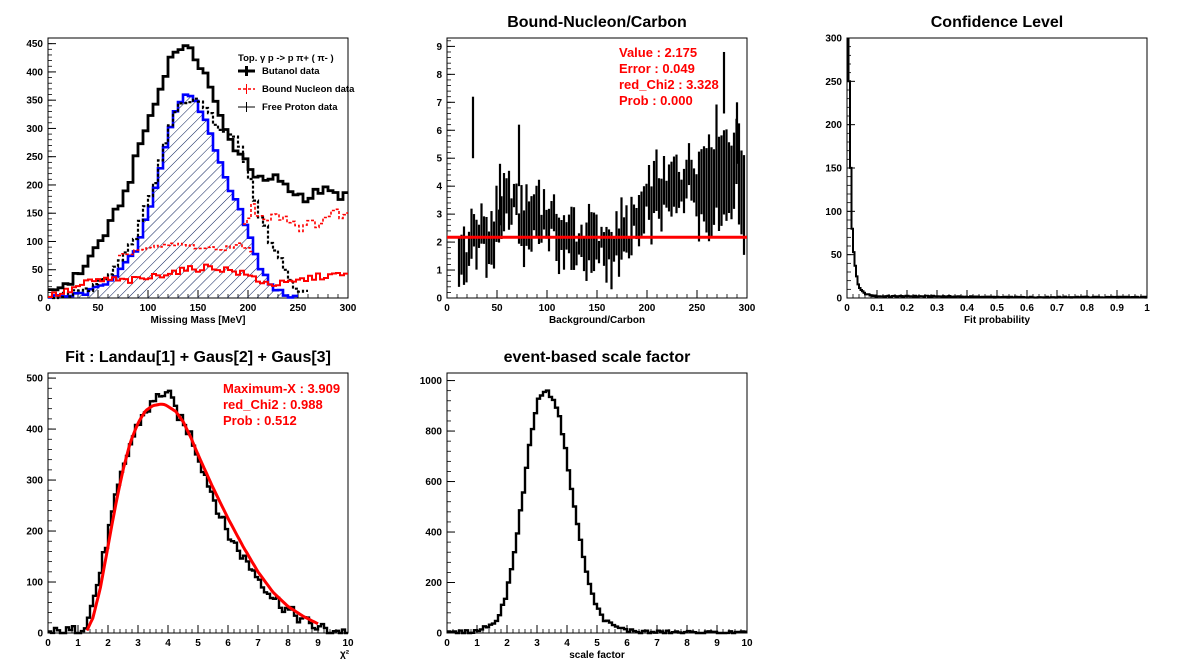 This screenshot has width=1196, height=672. I want to click on chart-title: Fit : Landau[1] + Gaus[2] + Gaus[3], so click(198, 357).